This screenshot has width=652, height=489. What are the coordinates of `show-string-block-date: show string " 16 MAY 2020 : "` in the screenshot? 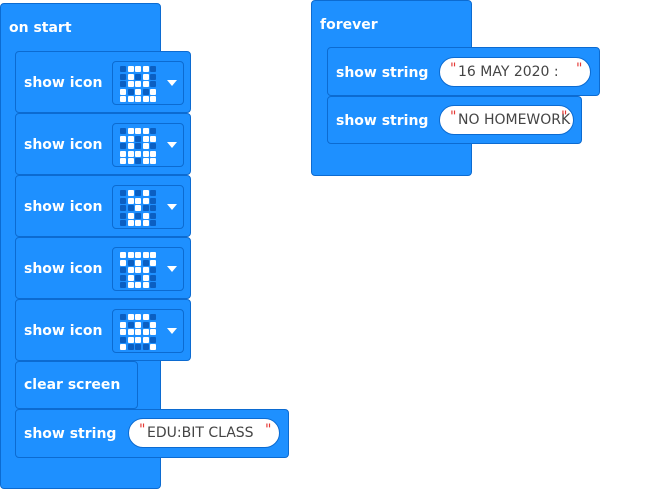 It's located at (463, 71).